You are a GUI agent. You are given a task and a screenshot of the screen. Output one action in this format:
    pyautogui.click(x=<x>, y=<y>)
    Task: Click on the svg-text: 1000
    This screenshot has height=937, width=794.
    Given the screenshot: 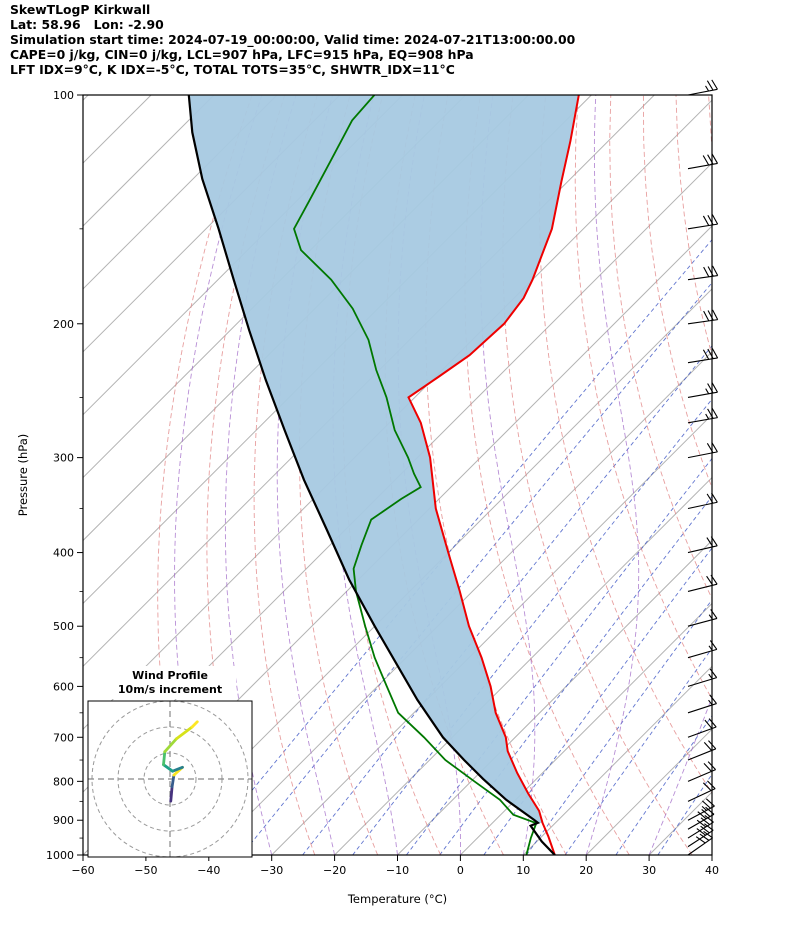 What is the action you would take?
    pyautogui.click(x=60, y=855)
    